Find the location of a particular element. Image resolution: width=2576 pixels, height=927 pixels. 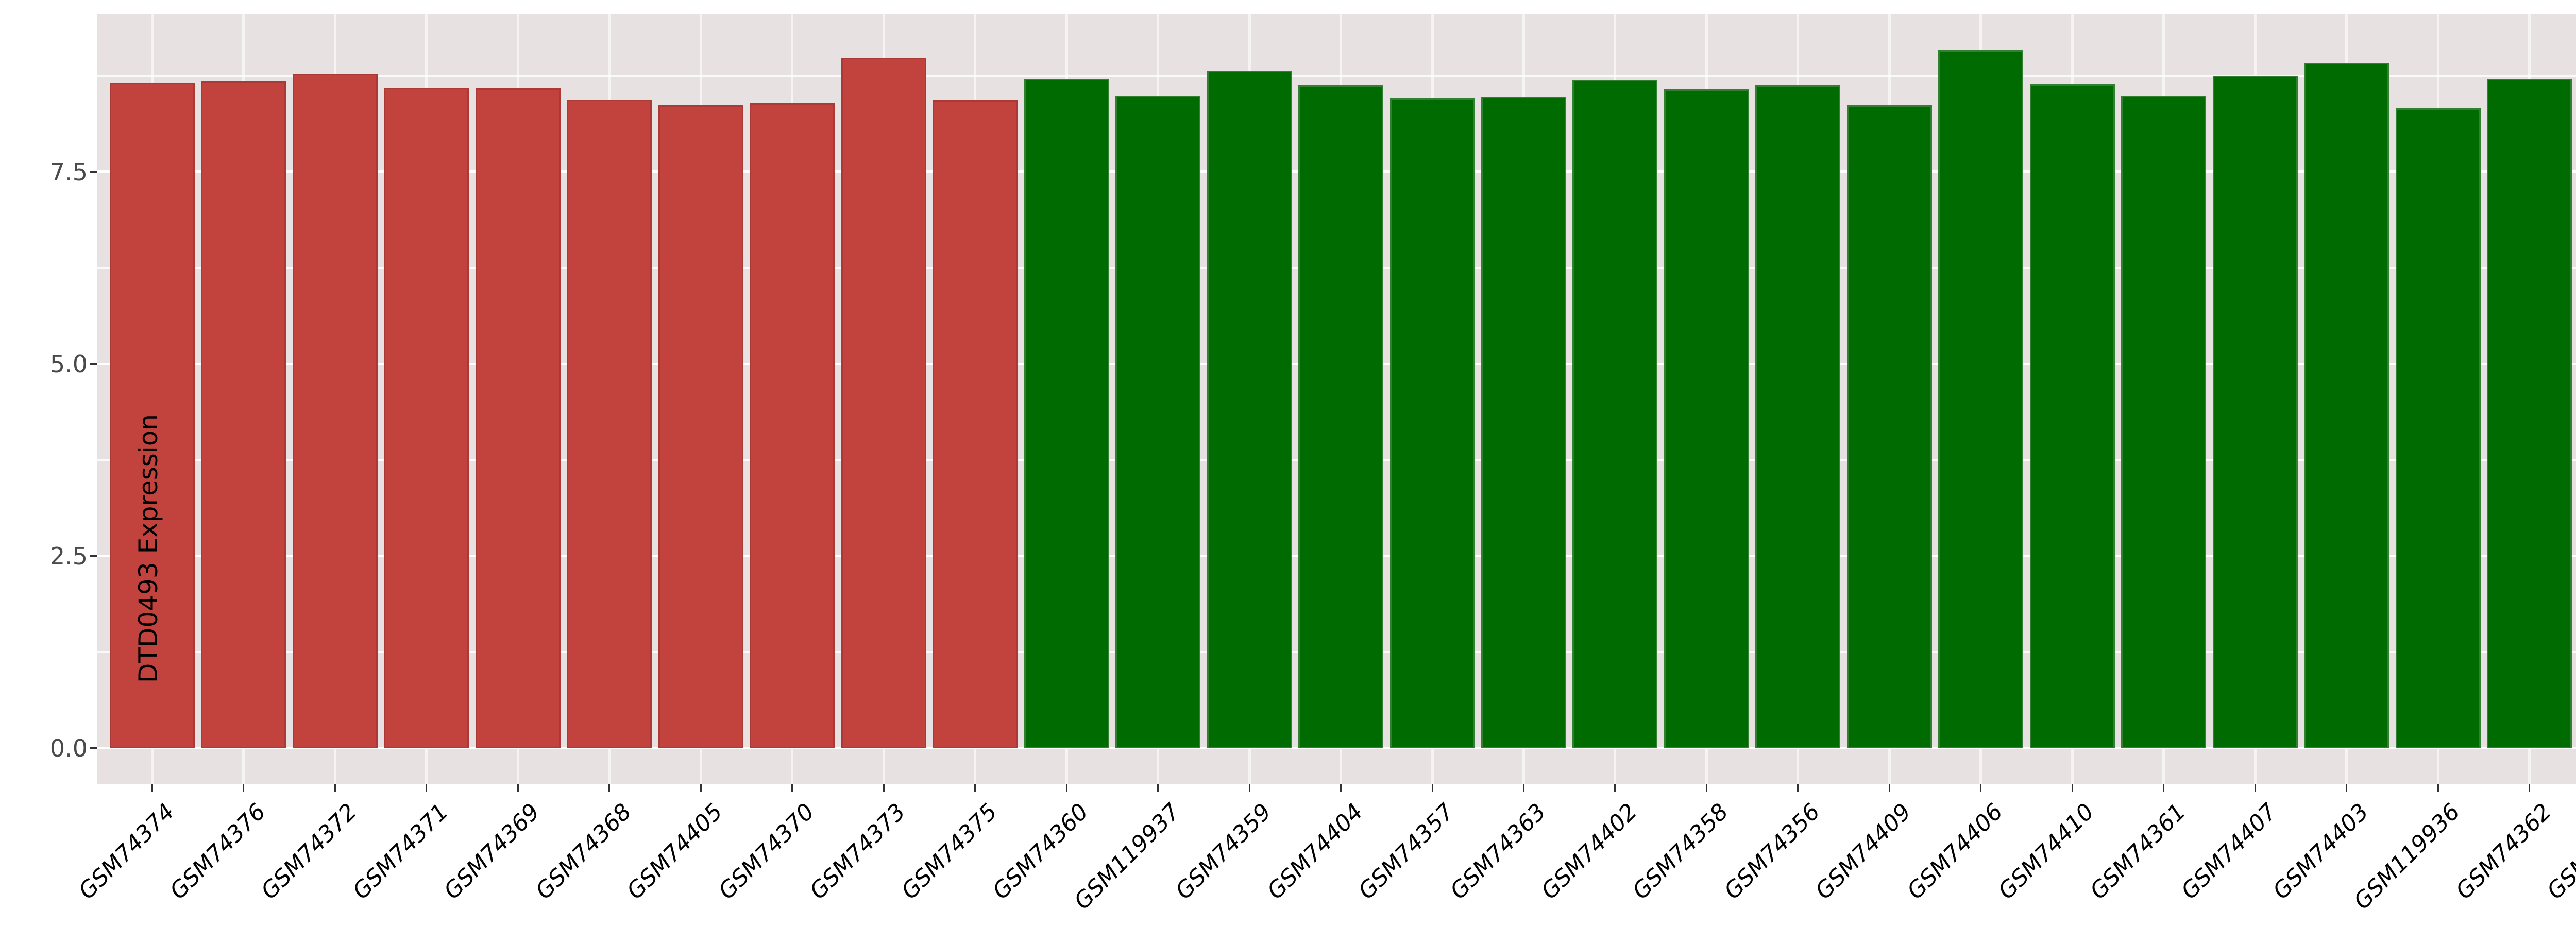

major-gridline is located at coordinates (1337, 749).